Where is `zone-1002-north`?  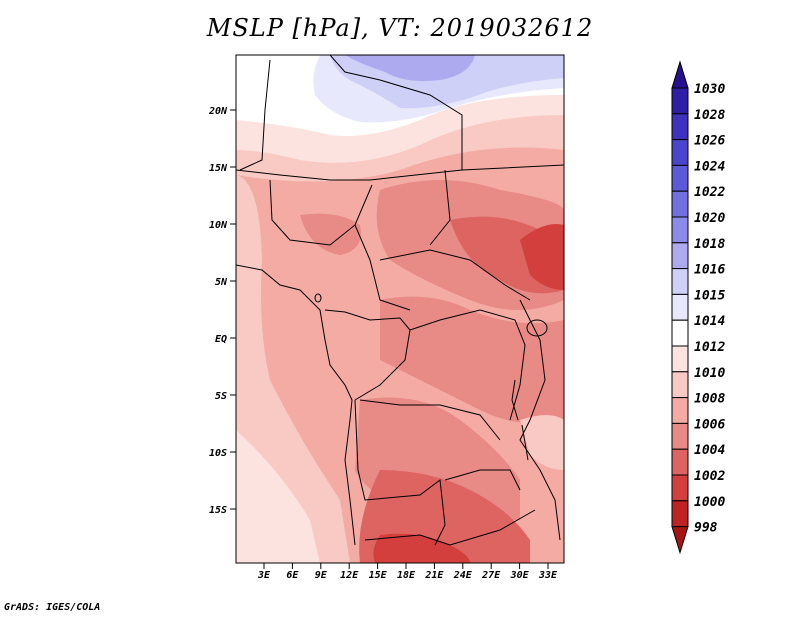 zone-1002-north is located at coordinates (542, 257).